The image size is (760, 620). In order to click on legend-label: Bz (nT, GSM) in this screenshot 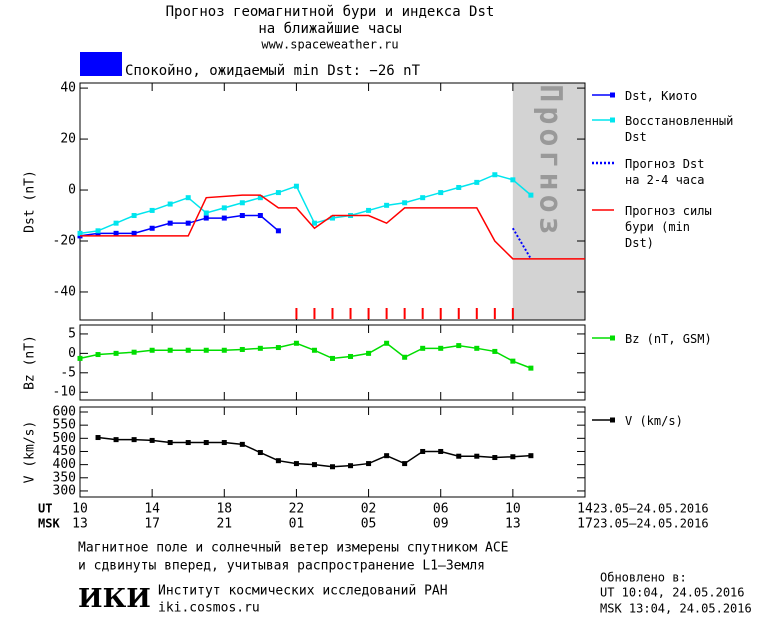, I will do `click(668, 339)`.